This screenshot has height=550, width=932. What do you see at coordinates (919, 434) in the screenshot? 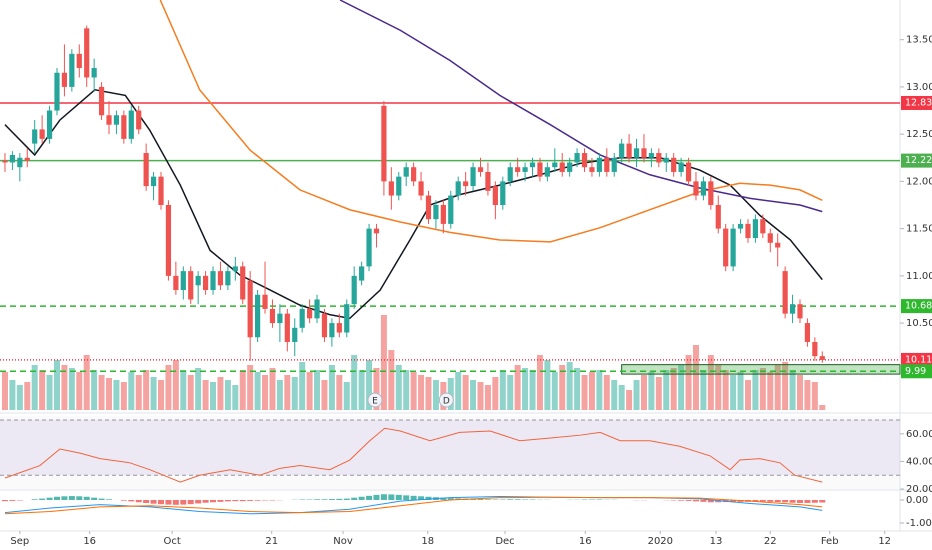
I see `y-tick-label: 60.00` at bounding box center [919, 434].